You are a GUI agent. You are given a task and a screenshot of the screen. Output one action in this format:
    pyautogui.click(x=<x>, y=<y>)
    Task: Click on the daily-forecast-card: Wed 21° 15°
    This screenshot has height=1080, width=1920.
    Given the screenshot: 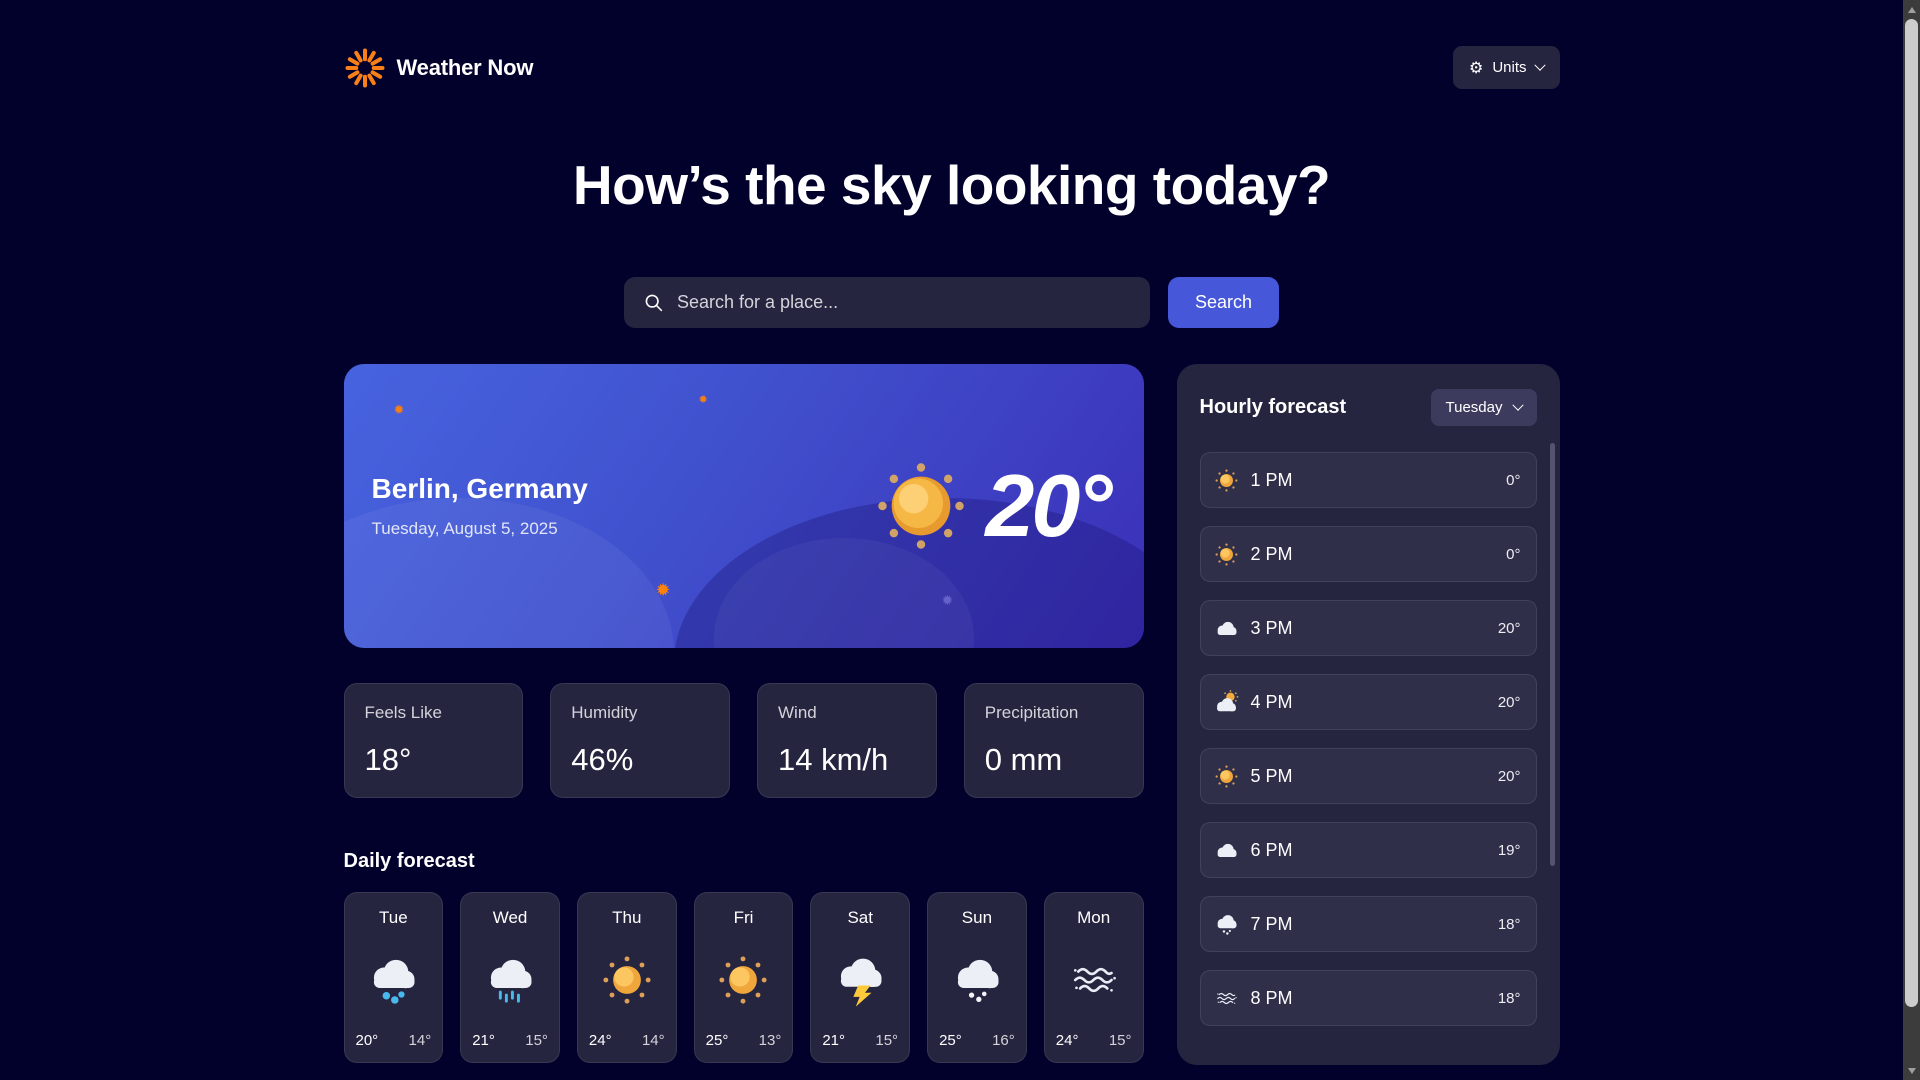 What is the action you would take?
    pyautogui.click(x=510, y=977)
    